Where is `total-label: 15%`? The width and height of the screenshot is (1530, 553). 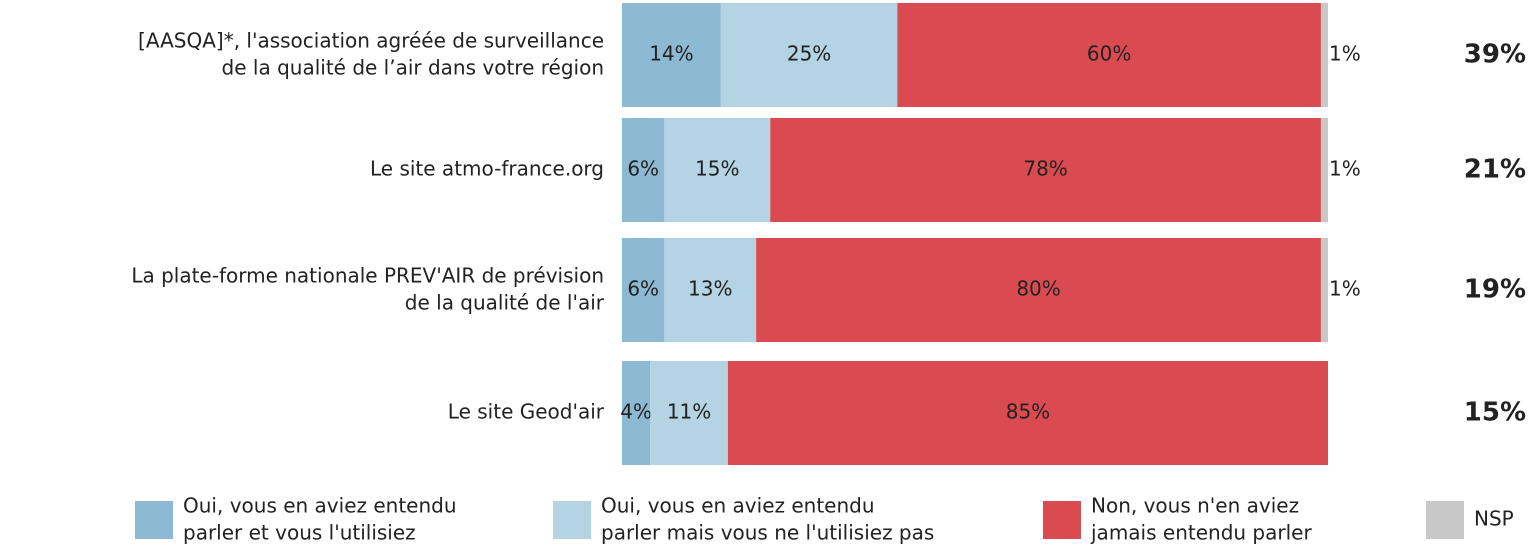
total-label: 15% is located at coordinates (1495, 413).